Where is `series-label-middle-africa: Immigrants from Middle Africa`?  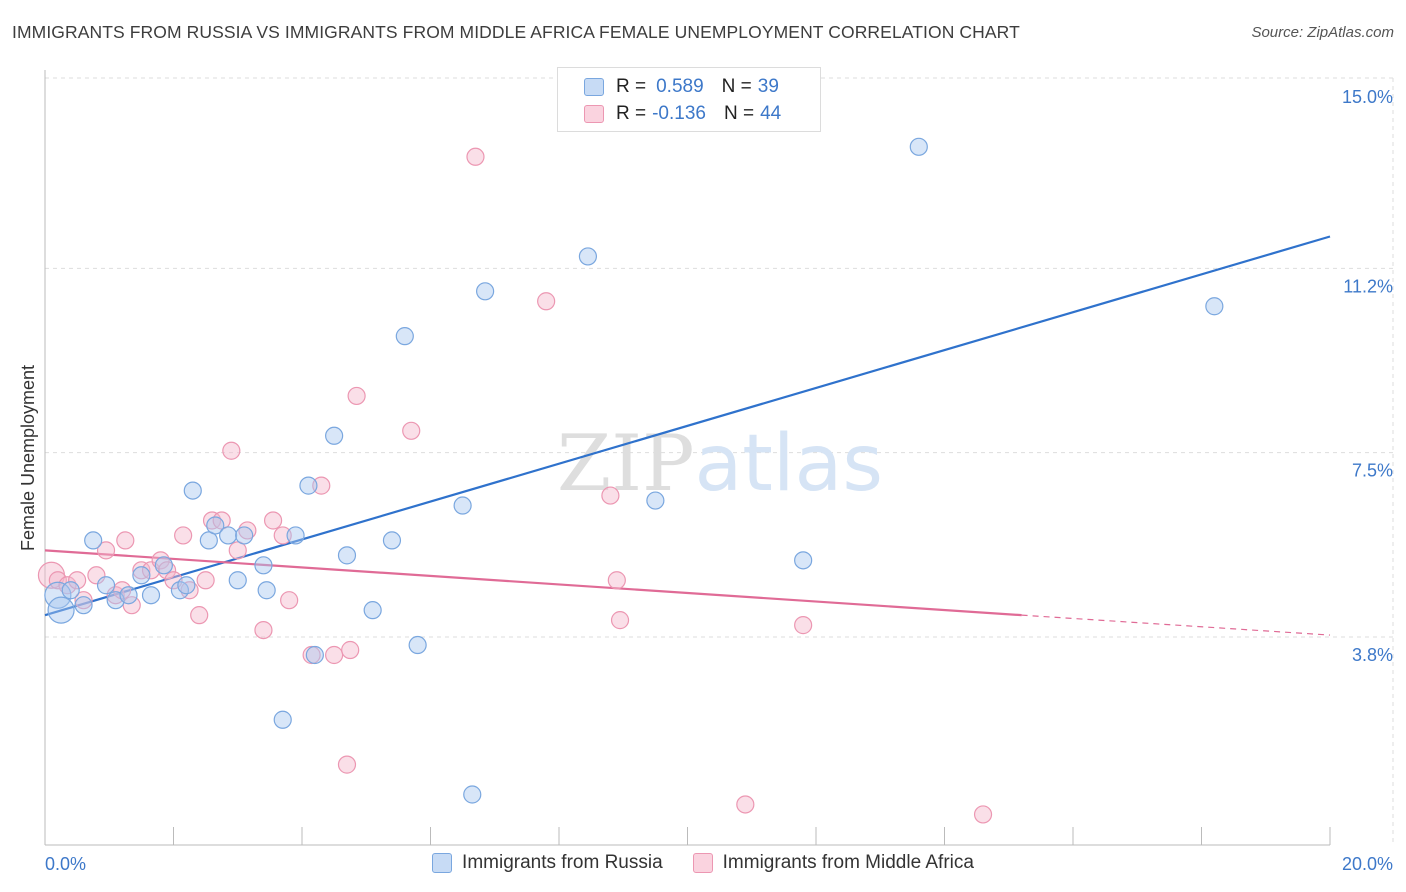
series-label-middle-africa: Immigrants from Middle Africa is located at coordinates (848, 862).